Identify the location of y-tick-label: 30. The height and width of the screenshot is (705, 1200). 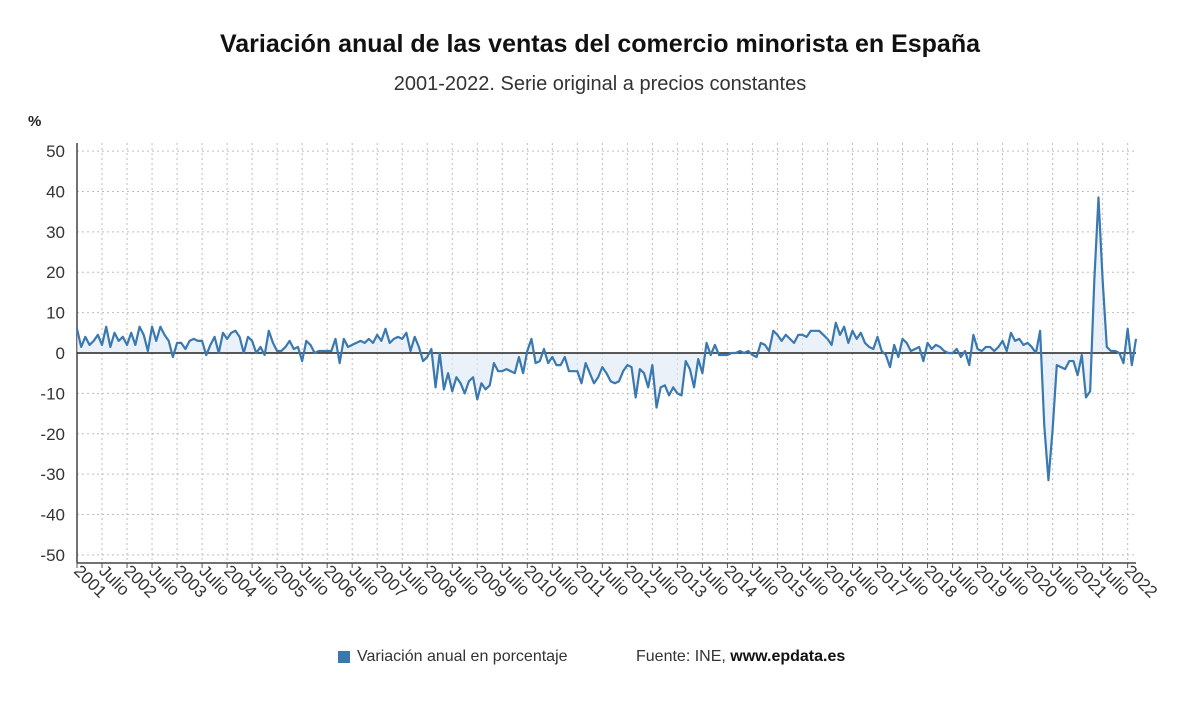
(55, 232).